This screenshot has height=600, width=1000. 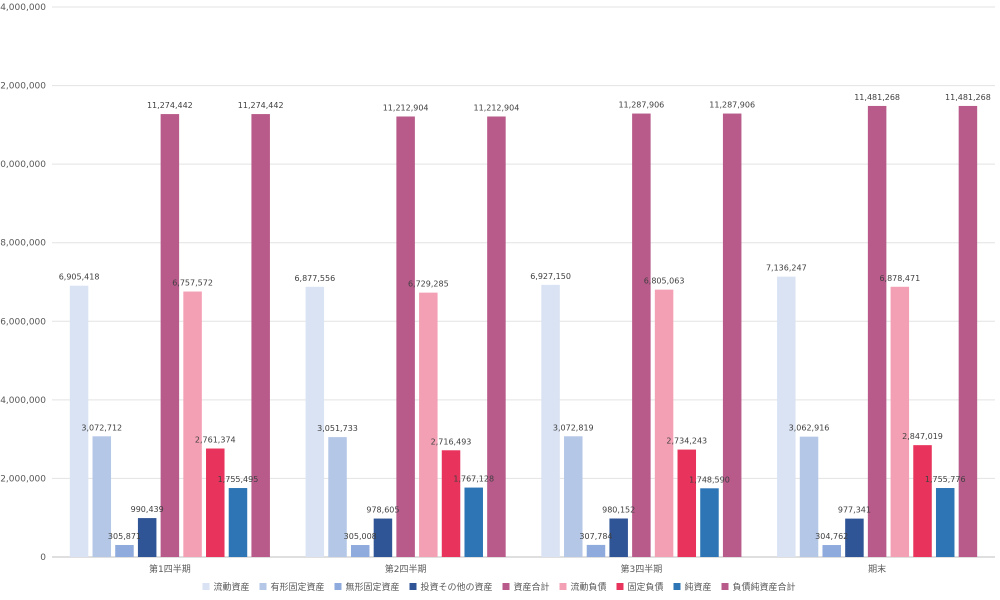 What do you see at coordinates (642, 569) in the screenshot?
I see `x-tick-label: 第3四半期` at bounding box center [642, 569].